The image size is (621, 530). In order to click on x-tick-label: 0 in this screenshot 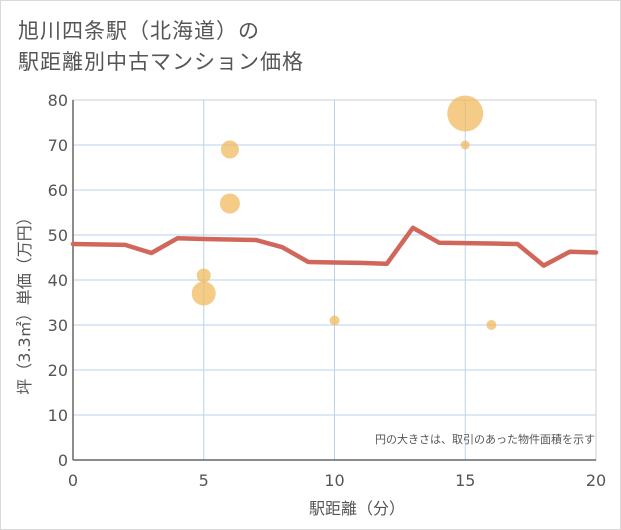, I will do `click(73, 480)`.